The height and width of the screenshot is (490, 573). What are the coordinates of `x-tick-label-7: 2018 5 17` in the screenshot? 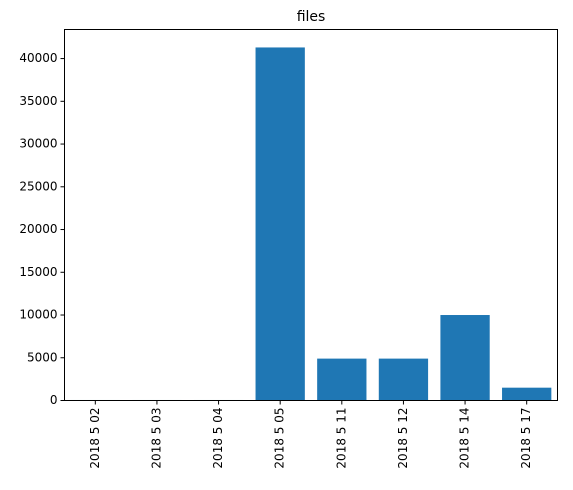 It's located at (526, 438).